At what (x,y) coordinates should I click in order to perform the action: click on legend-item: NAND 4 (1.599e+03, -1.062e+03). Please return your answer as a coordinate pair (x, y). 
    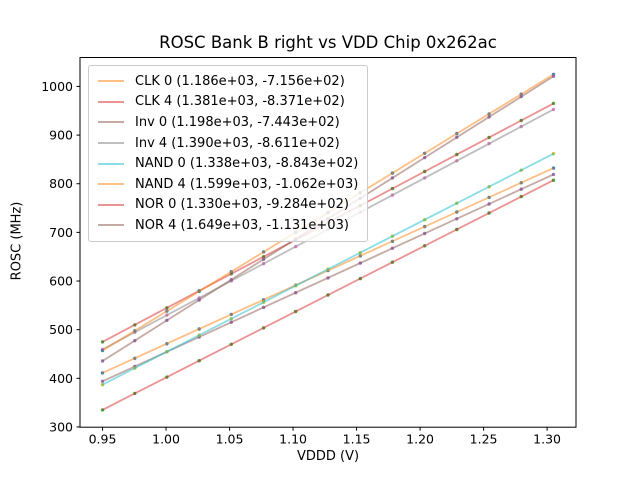
    Looking at the image, I should click on (228, 184).